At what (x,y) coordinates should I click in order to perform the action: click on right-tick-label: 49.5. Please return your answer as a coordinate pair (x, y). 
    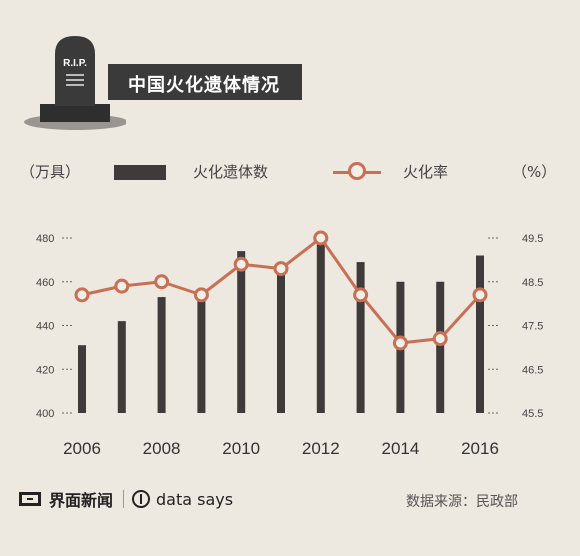
    Looking at the image, I should click on (532, 239).